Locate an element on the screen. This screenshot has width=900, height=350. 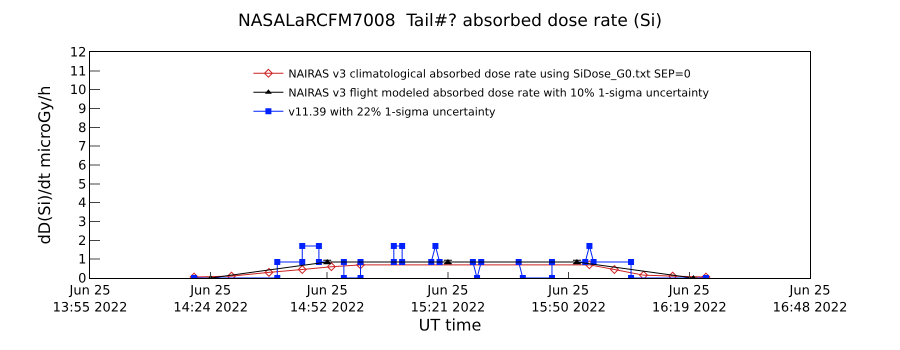
legend-label: NAIRAS v3 climatological absorbed dose rate using SiDose_G0.txt SEP=0 is located at coordinates (489, 74).